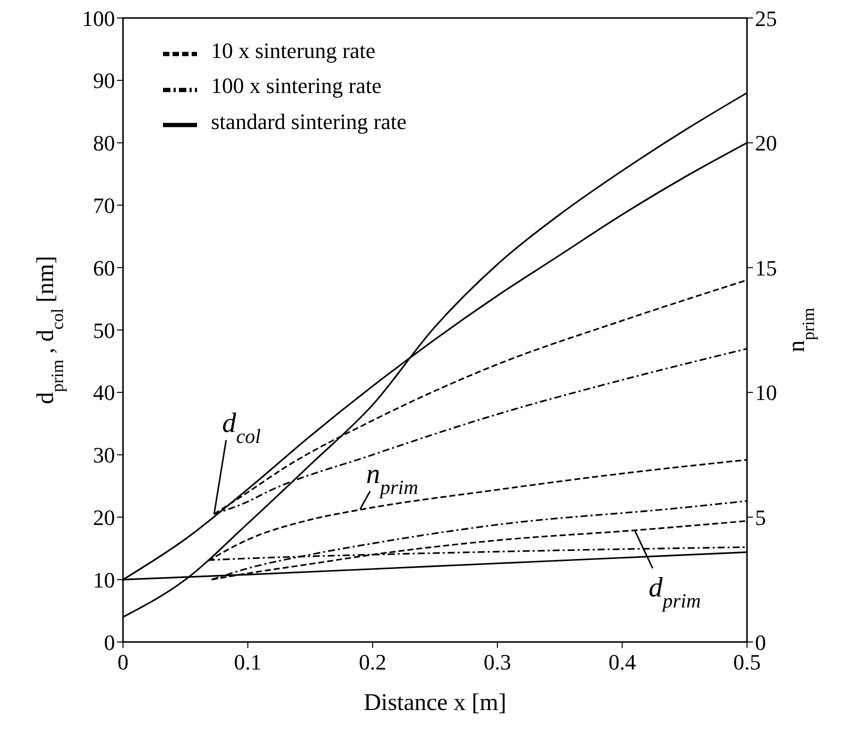  What do you see at coordinates (104, 393) in the screenshot?
I see `y-tick-label: 40` at bounding box center [104, 393].